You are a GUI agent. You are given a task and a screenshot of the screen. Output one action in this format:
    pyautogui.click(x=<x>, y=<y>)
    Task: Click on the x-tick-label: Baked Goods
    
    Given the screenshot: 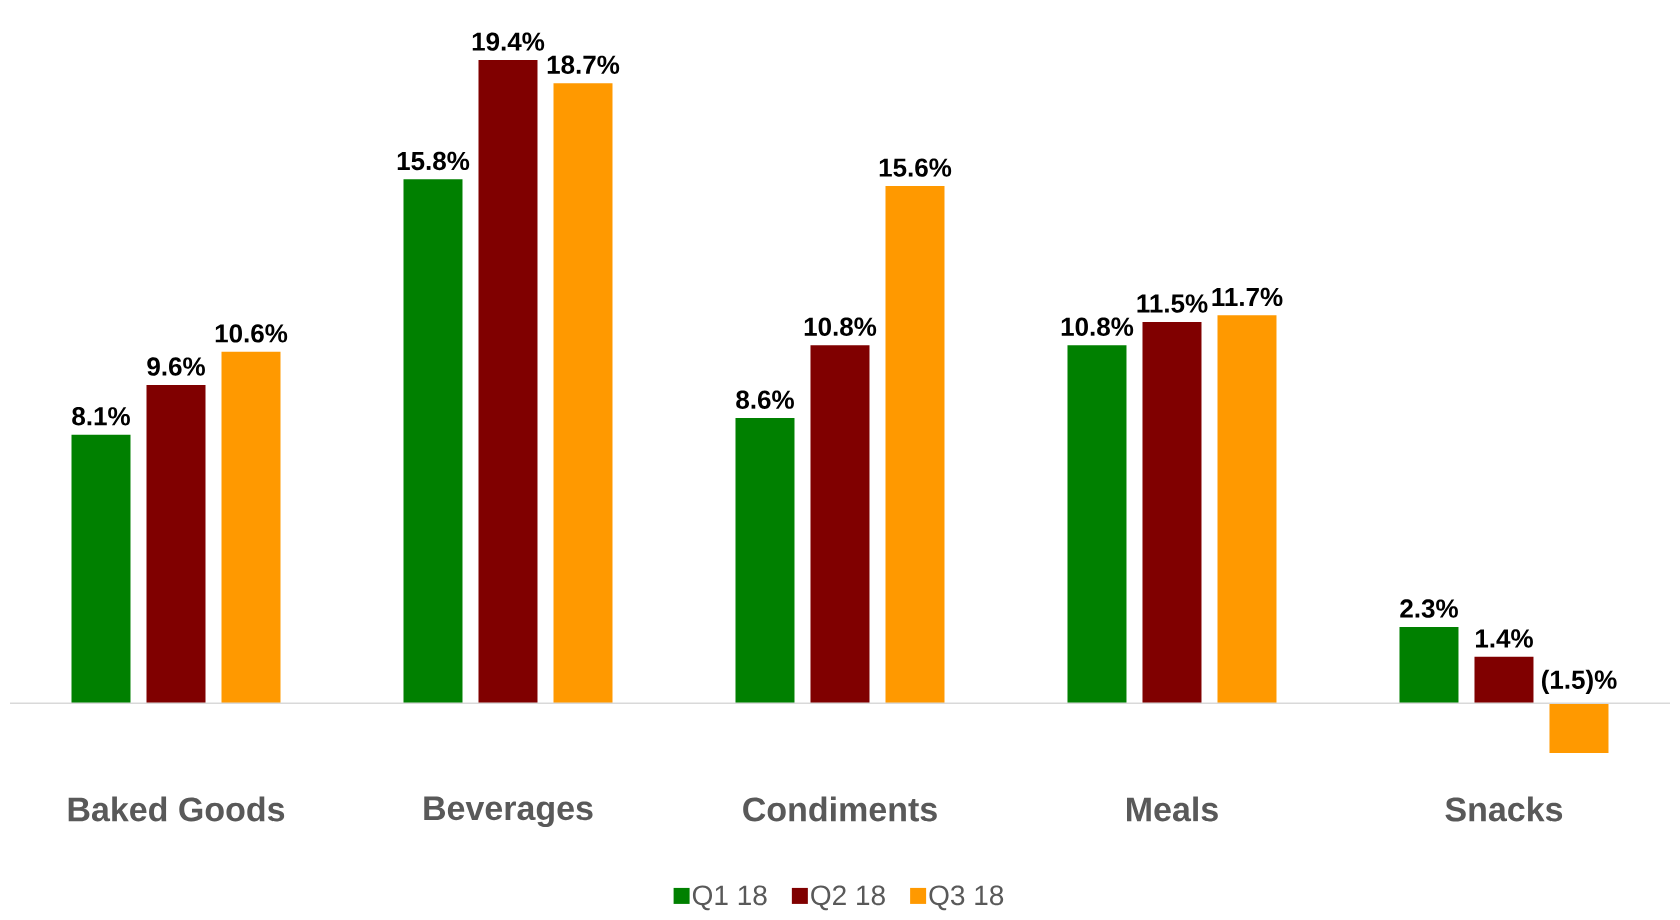 What is the action you would take?
    pyautogui.click(x=176, y=809)
    